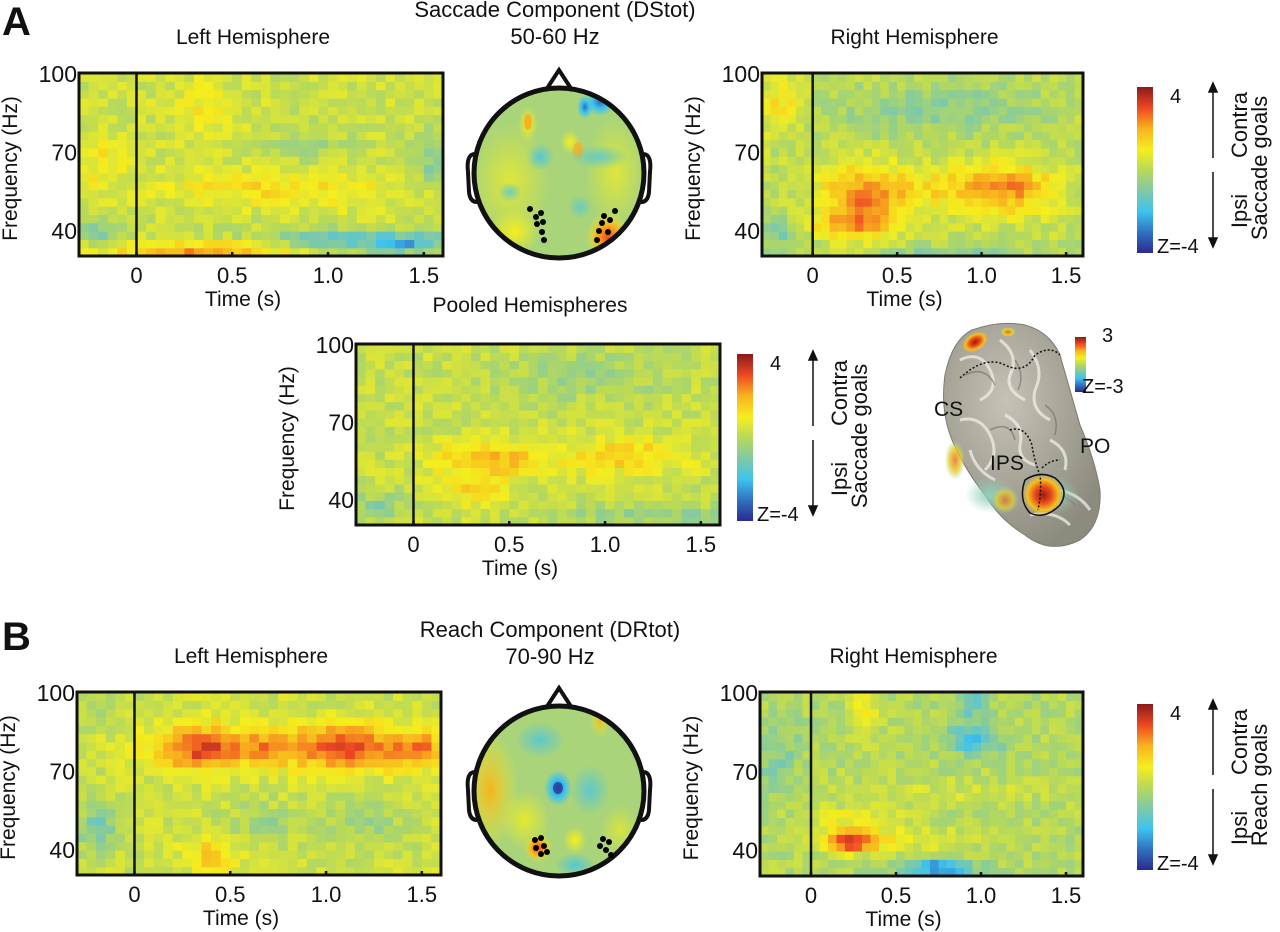 The width and height of the screenshot is (1280, 932). I want to click on y-tick-label: 100, so click(335, 345).